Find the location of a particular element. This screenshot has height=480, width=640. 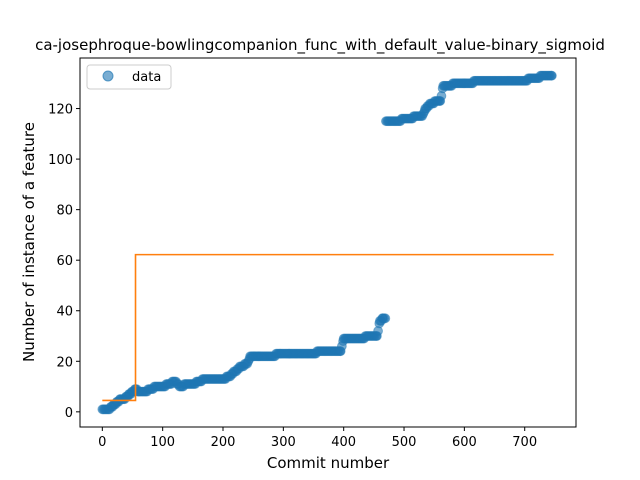

x-tick-label: 100 is located at coordinates (162, 442).